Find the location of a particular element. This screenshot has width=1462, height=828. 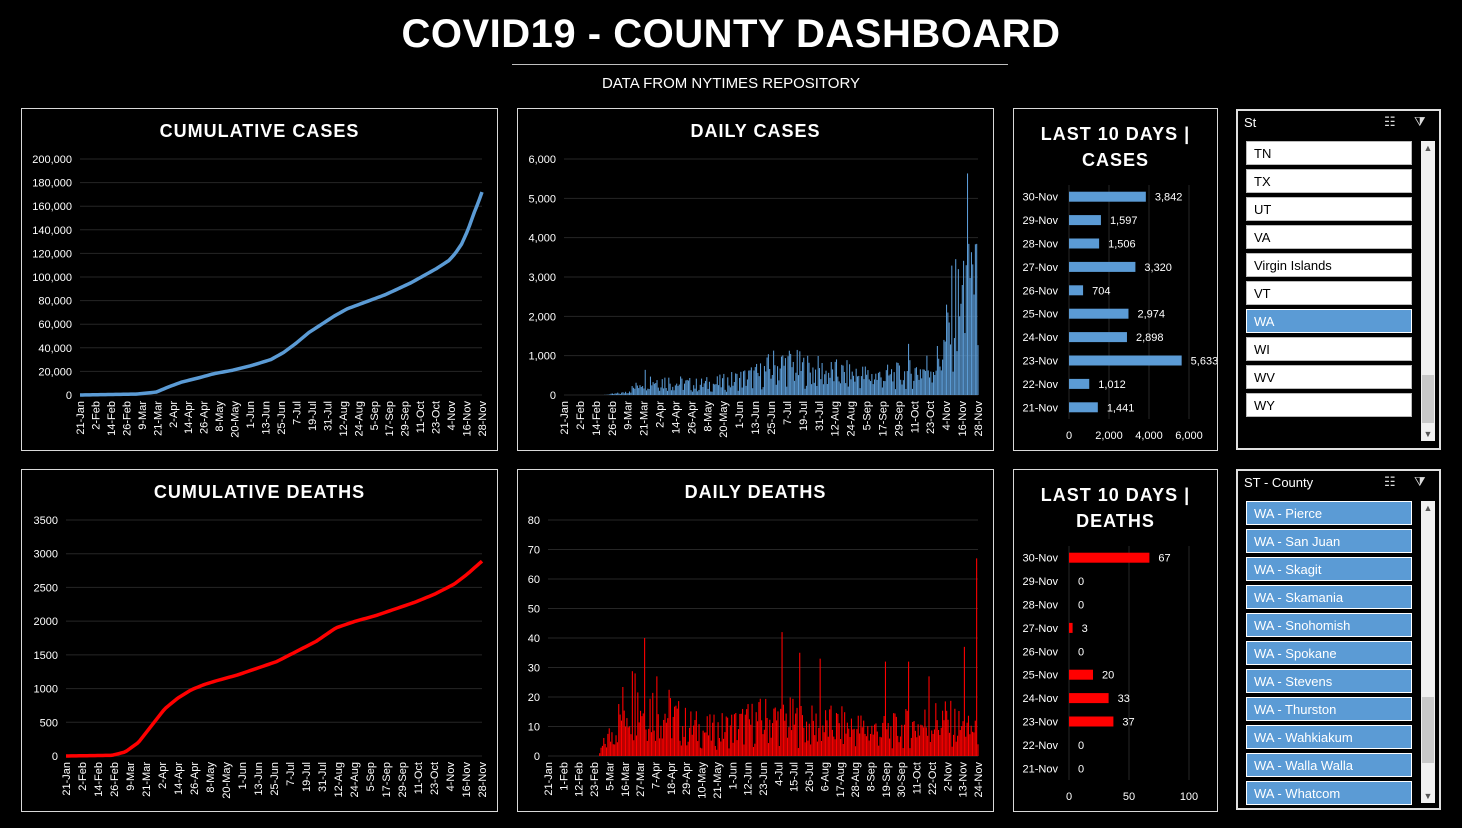

last10-deaths-title: LAST 10 DAYS | DEATHS is located at coordinates (1115, 508).